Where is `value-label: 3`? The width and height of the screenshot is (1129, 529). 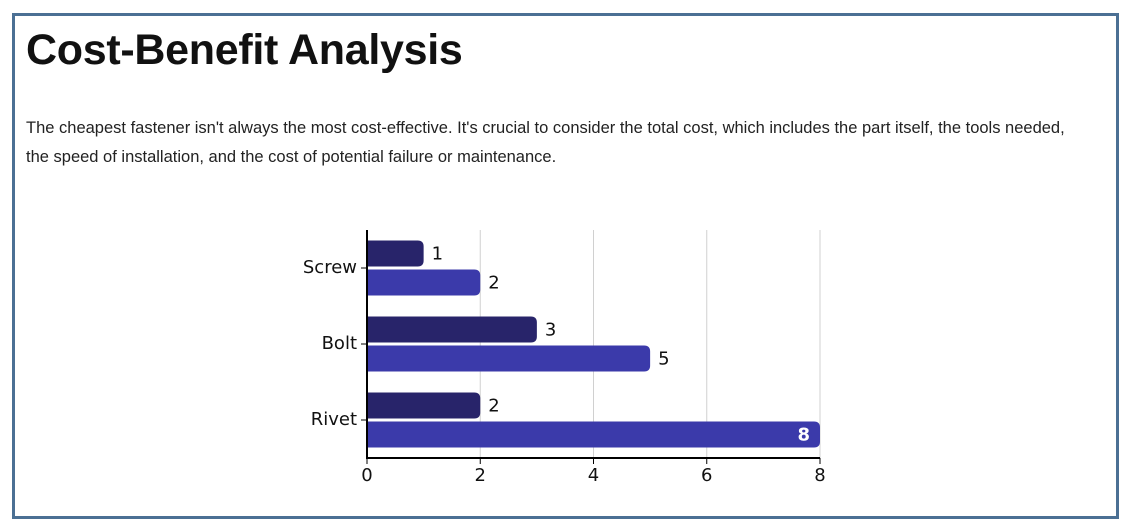
value-label: 3 is located at coordinates (550, 330).